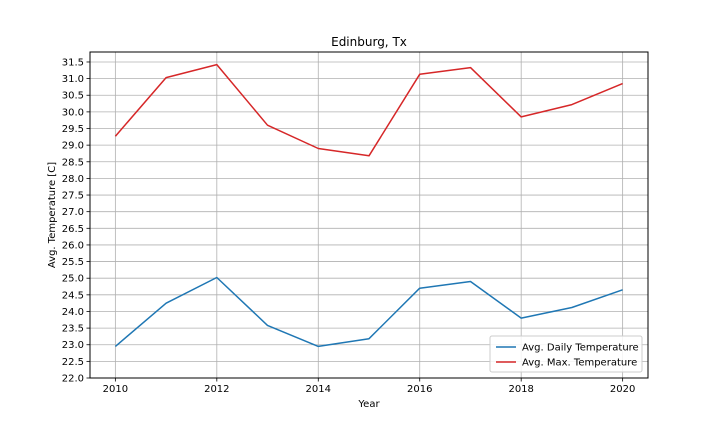 The height and width of the screenshot is (436, 720). I want to click on series-line-avg-daily, so click(368, 312).